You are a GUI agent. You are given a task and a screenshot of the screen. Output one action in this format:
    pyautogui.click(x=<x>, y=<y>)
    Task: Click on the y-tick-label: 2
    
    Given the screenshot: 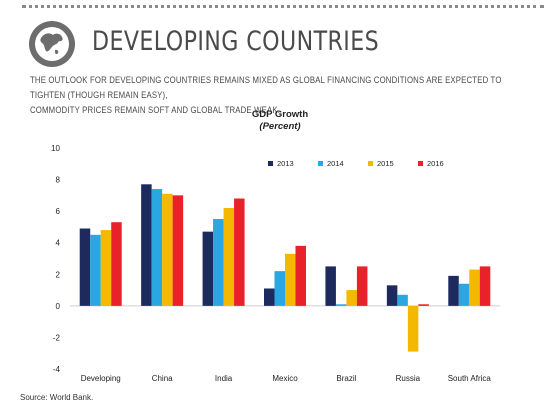 What is the action you would take?
    pyautogui.click(x=58, y=274)
    